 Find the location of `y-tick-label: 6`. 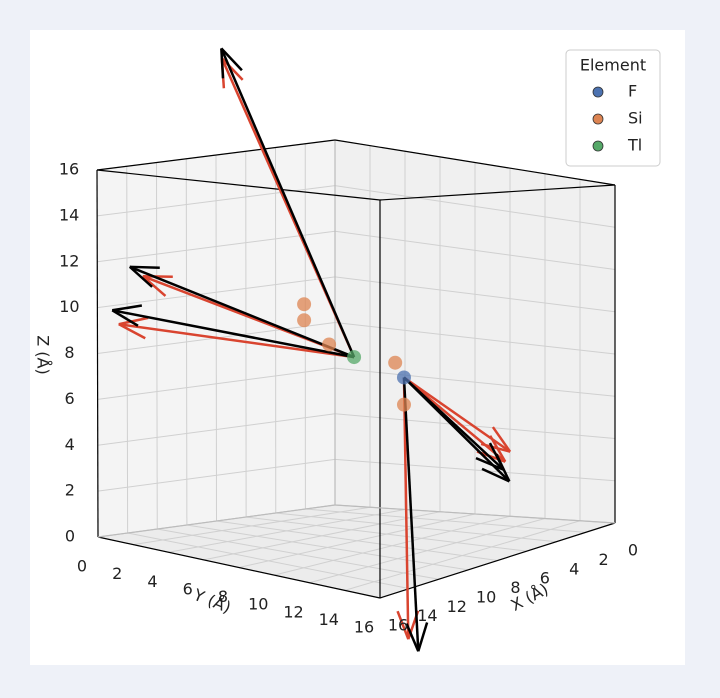

y-tick-label: 6 is located at coordinates (188, 588).